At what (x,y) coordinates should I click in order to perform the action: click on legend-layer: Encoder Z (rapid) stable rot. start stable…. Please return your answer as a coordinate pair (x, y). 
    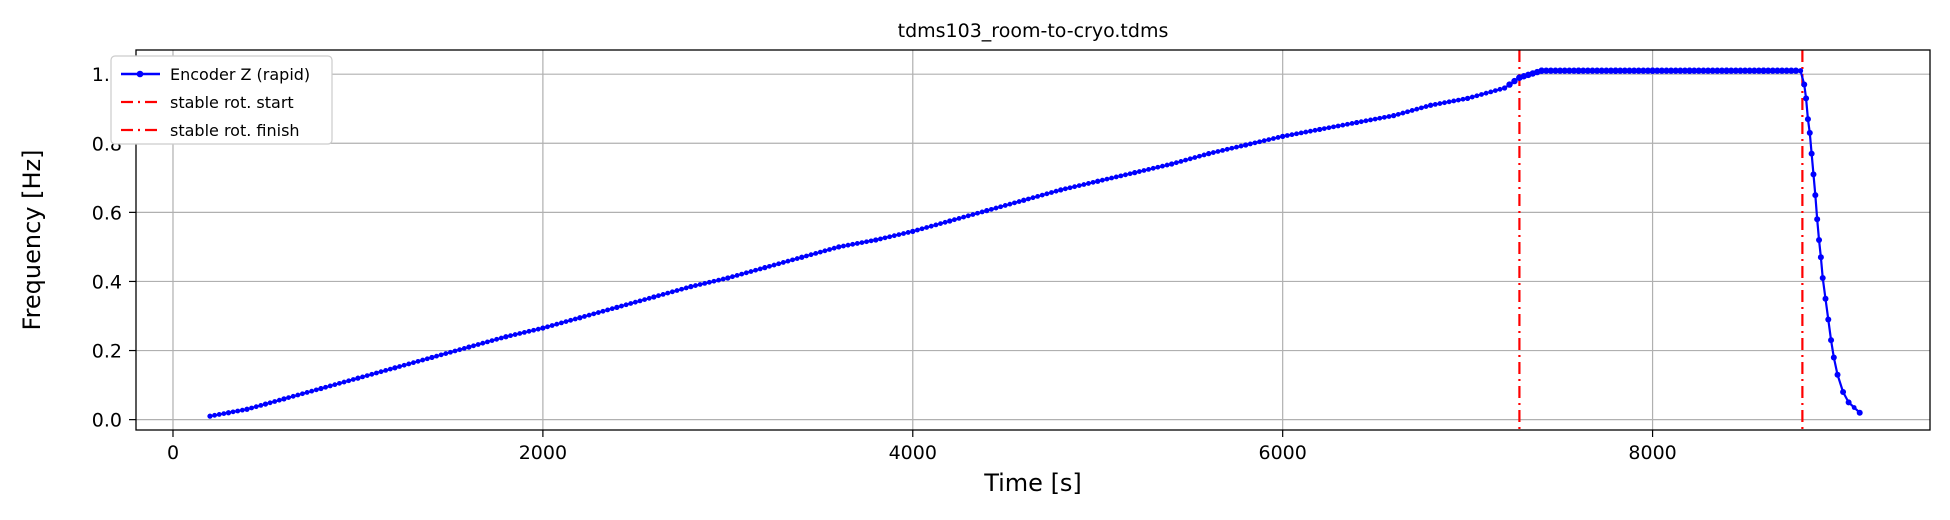
    Looking at the image, I should click on (221, 100).